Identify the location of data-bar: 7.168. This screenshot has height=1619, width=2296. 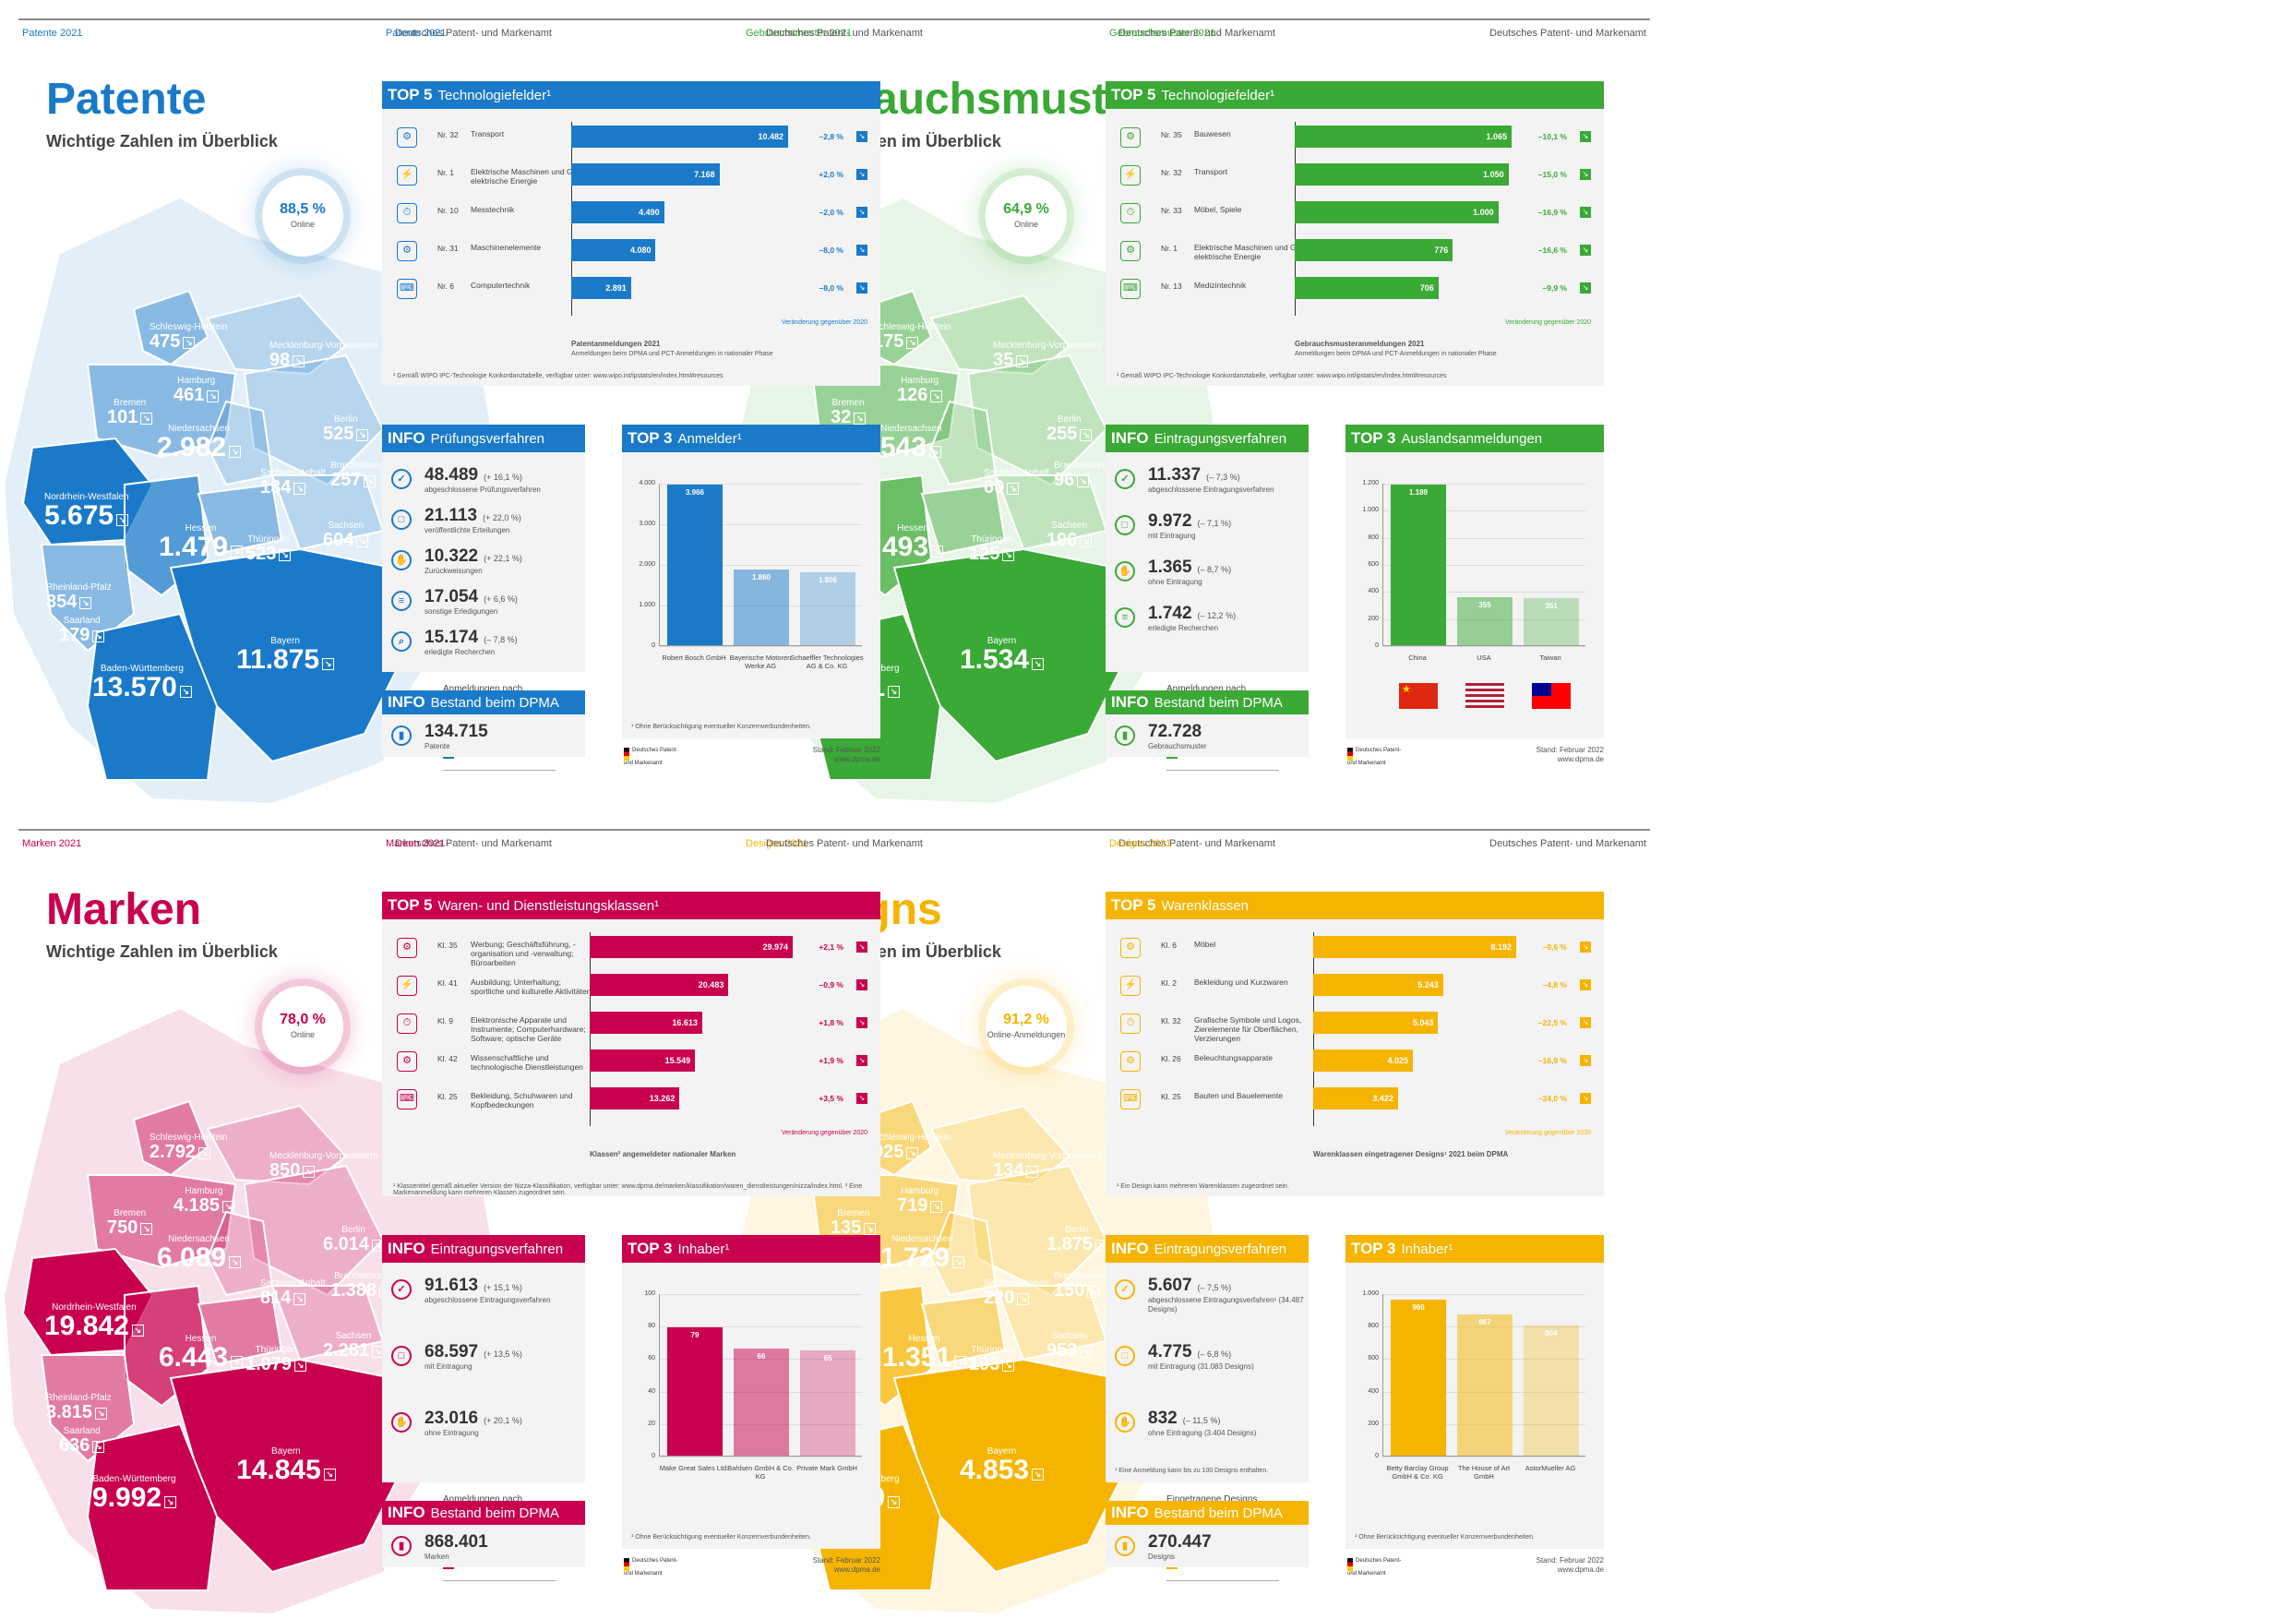
(645, 174).